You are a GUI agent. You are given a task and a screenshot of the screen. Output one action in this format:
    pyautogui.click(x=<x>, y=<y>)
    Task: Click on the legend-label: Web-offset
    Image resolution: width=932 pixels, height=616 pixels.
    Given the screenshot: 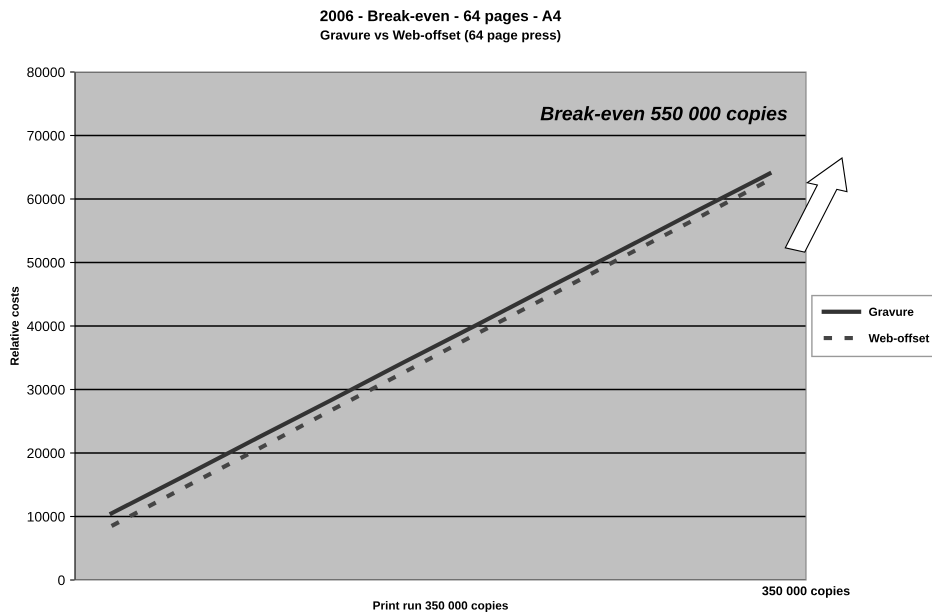 What is the action you would take?
    pyautogui.click(x=899, y=338)
    